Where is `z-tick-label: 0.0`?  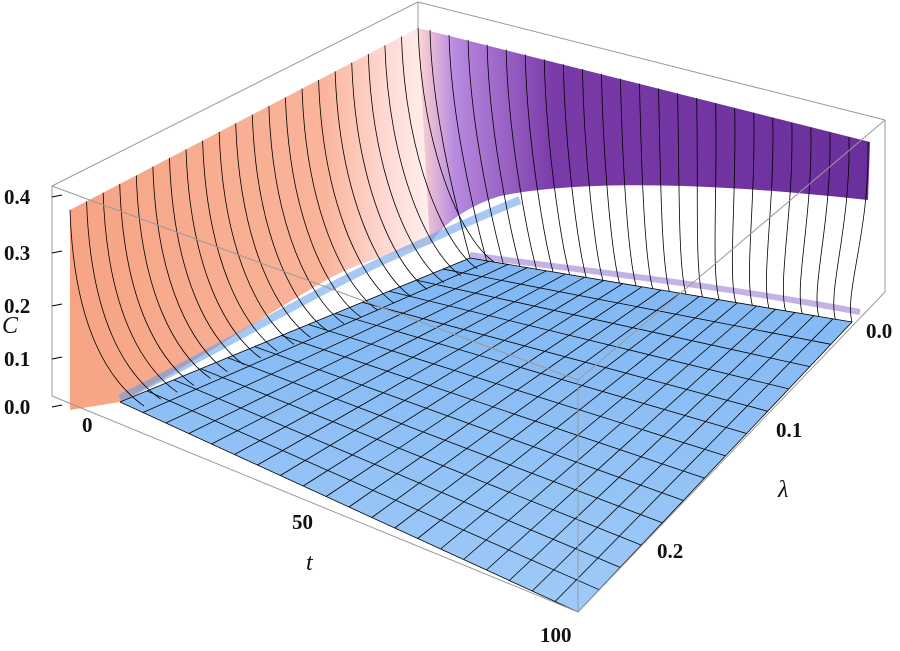 z-tick-label: 0.0 is located at coordinates (17, 407).